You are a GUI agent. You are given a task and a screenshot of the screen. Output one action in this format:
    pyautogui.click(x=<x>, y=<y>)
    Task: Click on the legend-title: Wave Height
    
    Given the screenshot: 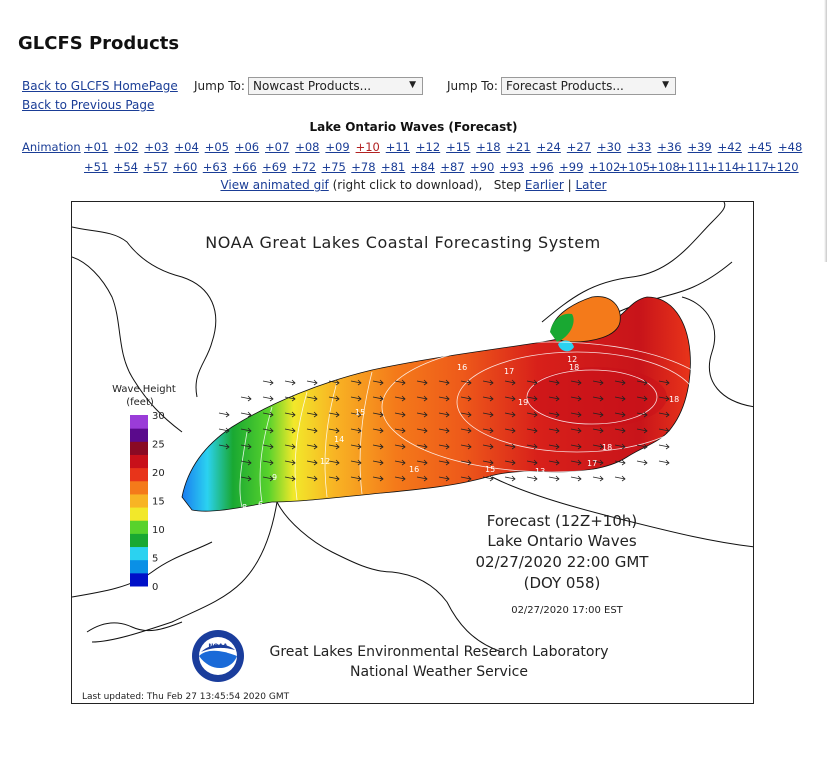 What is the action you would take?
    pyautogui.click(x=144, y=389)
    